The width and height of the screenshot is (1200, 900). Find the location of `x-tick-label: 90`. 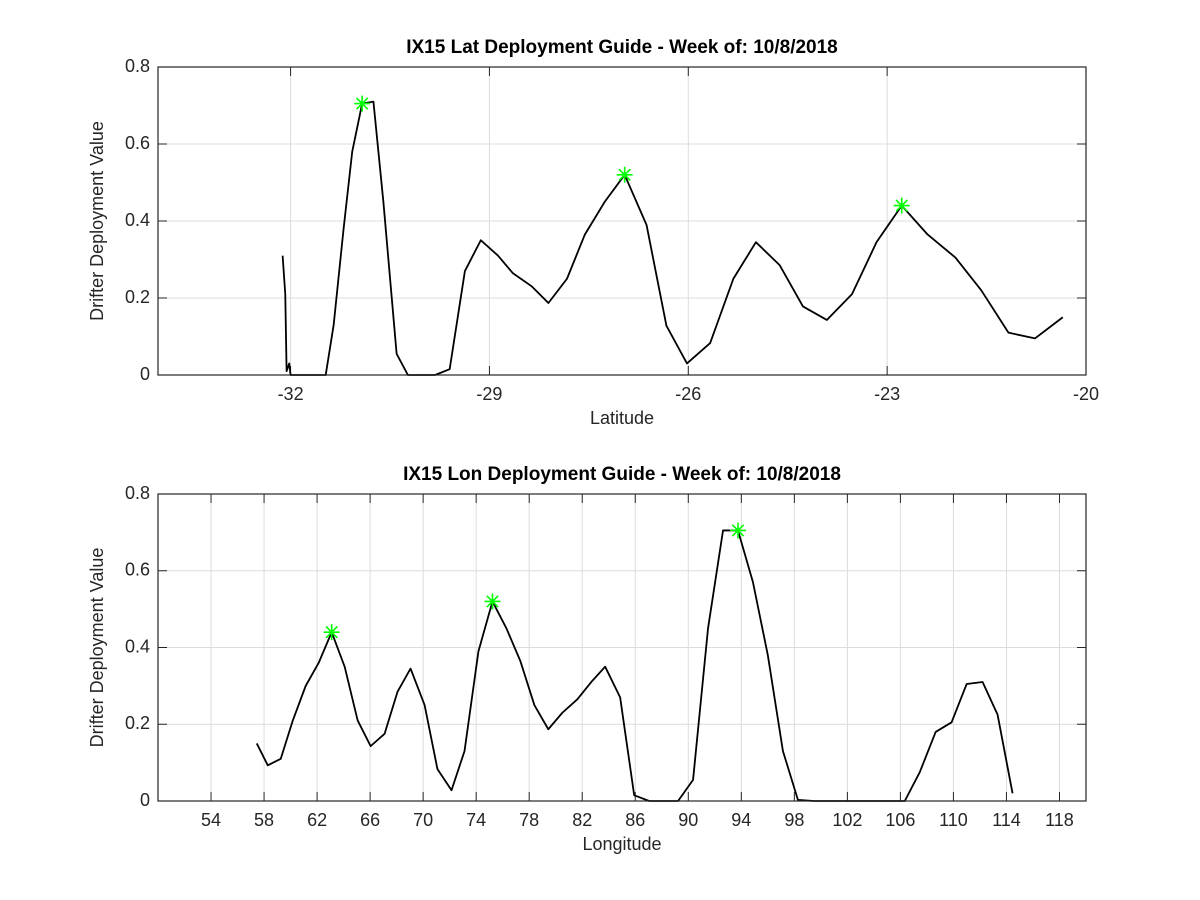

x-tick-label: 90 is located at coordinates (688, 820).